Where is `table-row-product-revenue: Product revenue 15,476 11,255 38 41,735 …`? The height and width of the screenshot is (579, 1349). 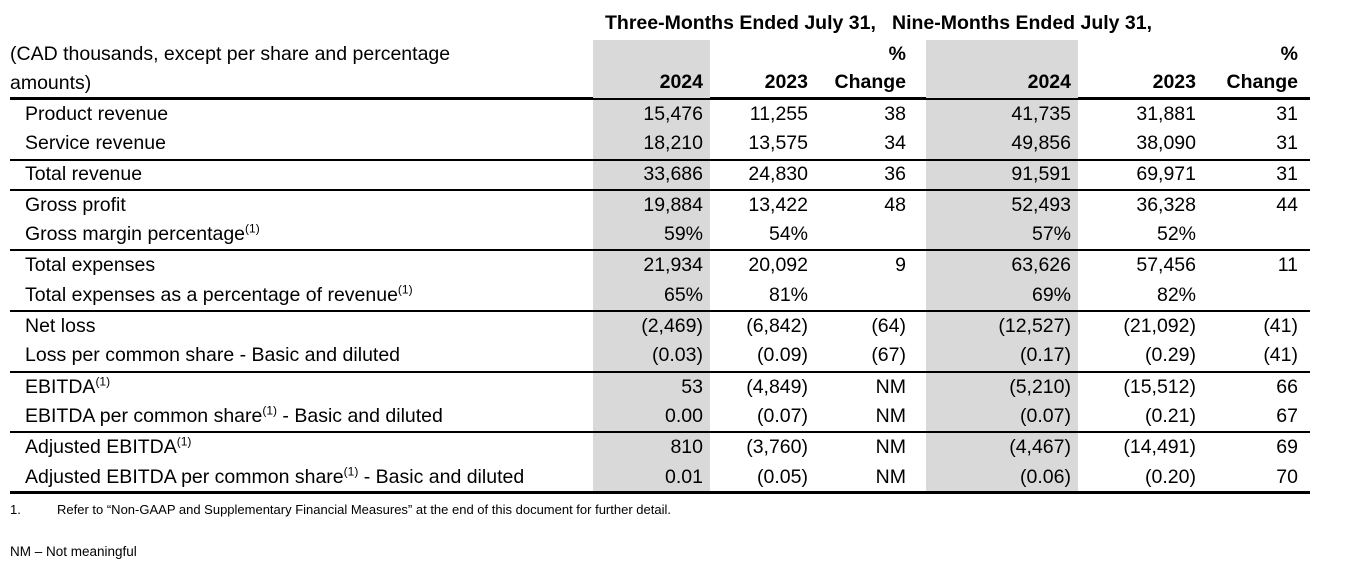
table-row-product-revenue: Product revenue 15,476 11,255 38 41,735 … is located at coordinates (660, 115).